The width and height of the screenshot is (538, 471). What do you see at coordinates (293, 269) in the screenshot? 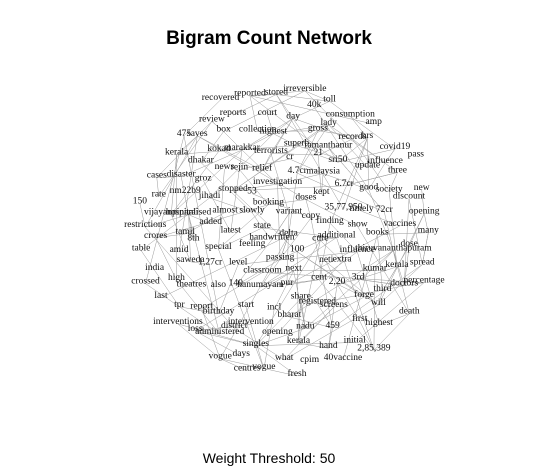
I see `node-label: next` at bounding box center [293, 269].